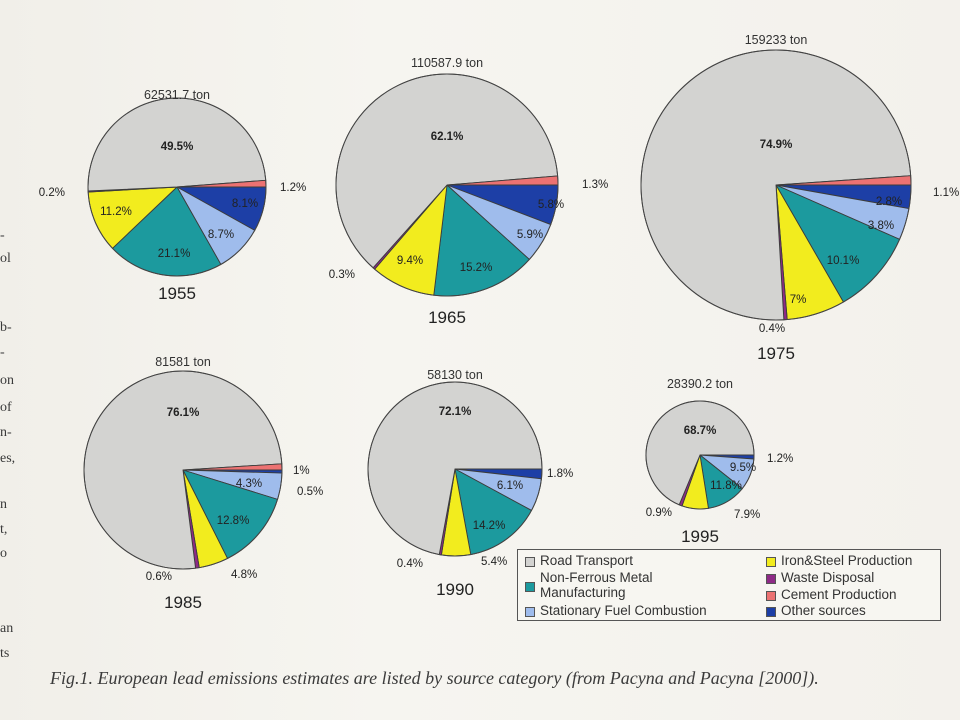 This screenshot has width=960, height=720. What do you see at coordinates (839, 594) in the screenshot?
I see `legend-label: Cement Production` at bounding box center [839, 594].